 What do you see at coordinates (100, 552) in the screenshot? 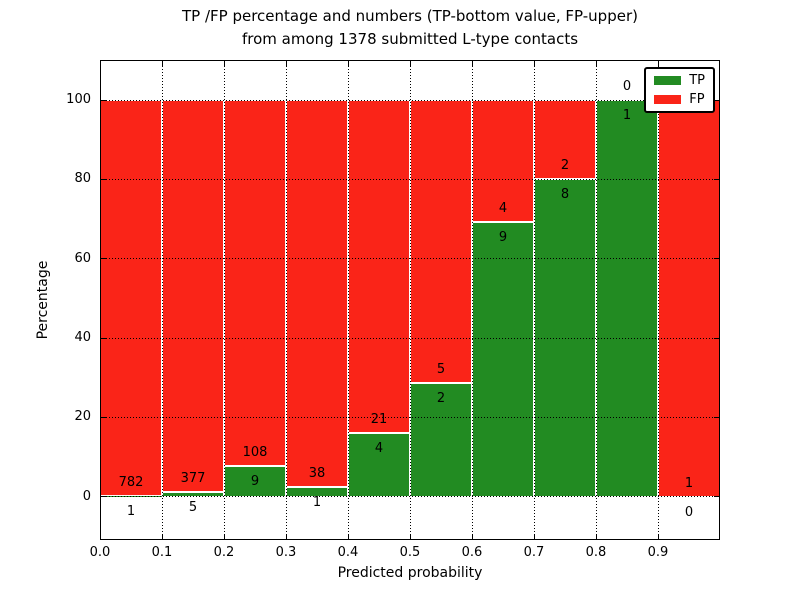
I see `x-tick-label: 0.0` at bounding box center [100, 552].